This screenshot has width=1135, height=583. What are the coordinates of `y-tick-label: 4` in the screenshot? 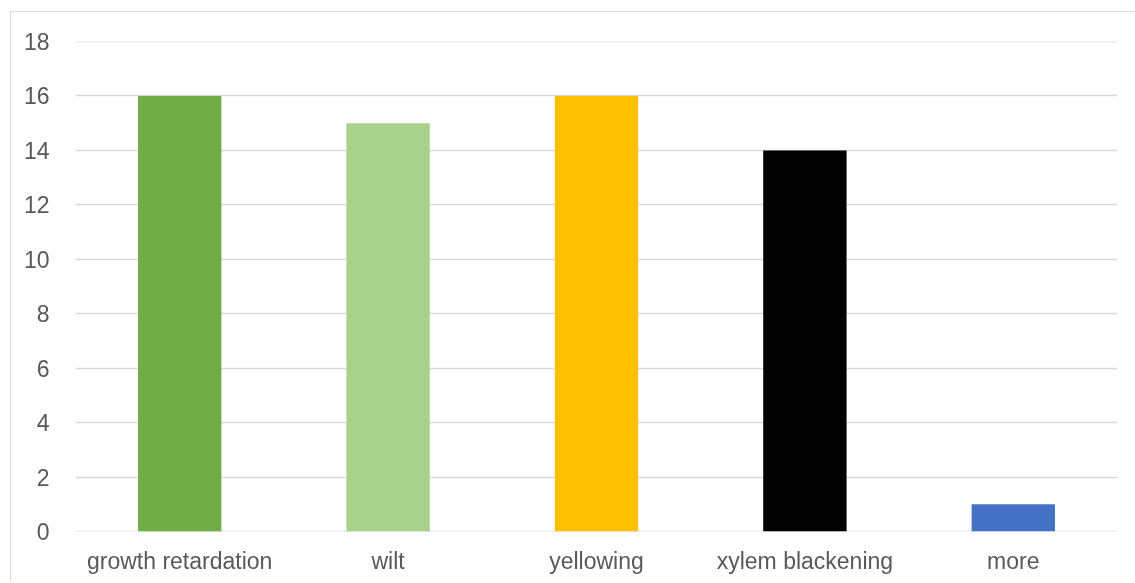 It's located at (43, 423).